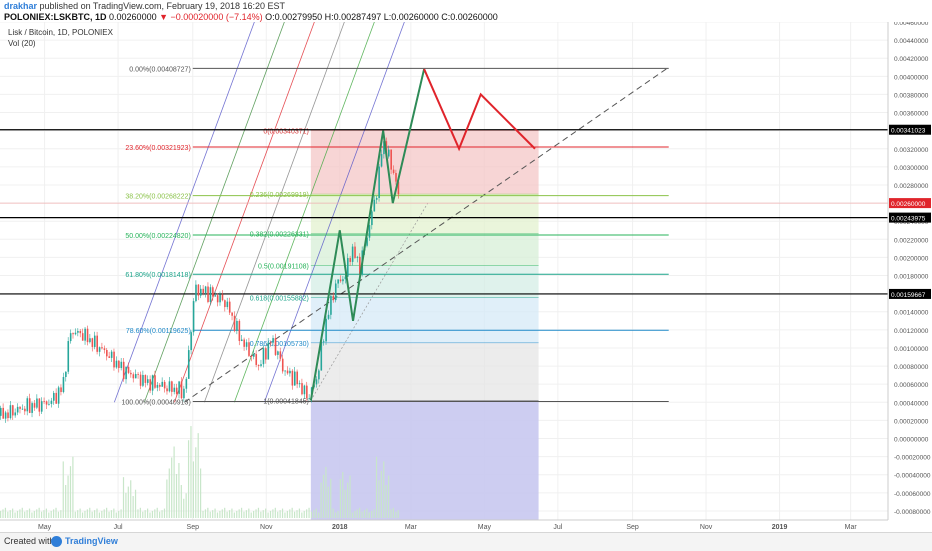  I want to click on y-tick-label: 0.00180000, so click(911, 277).